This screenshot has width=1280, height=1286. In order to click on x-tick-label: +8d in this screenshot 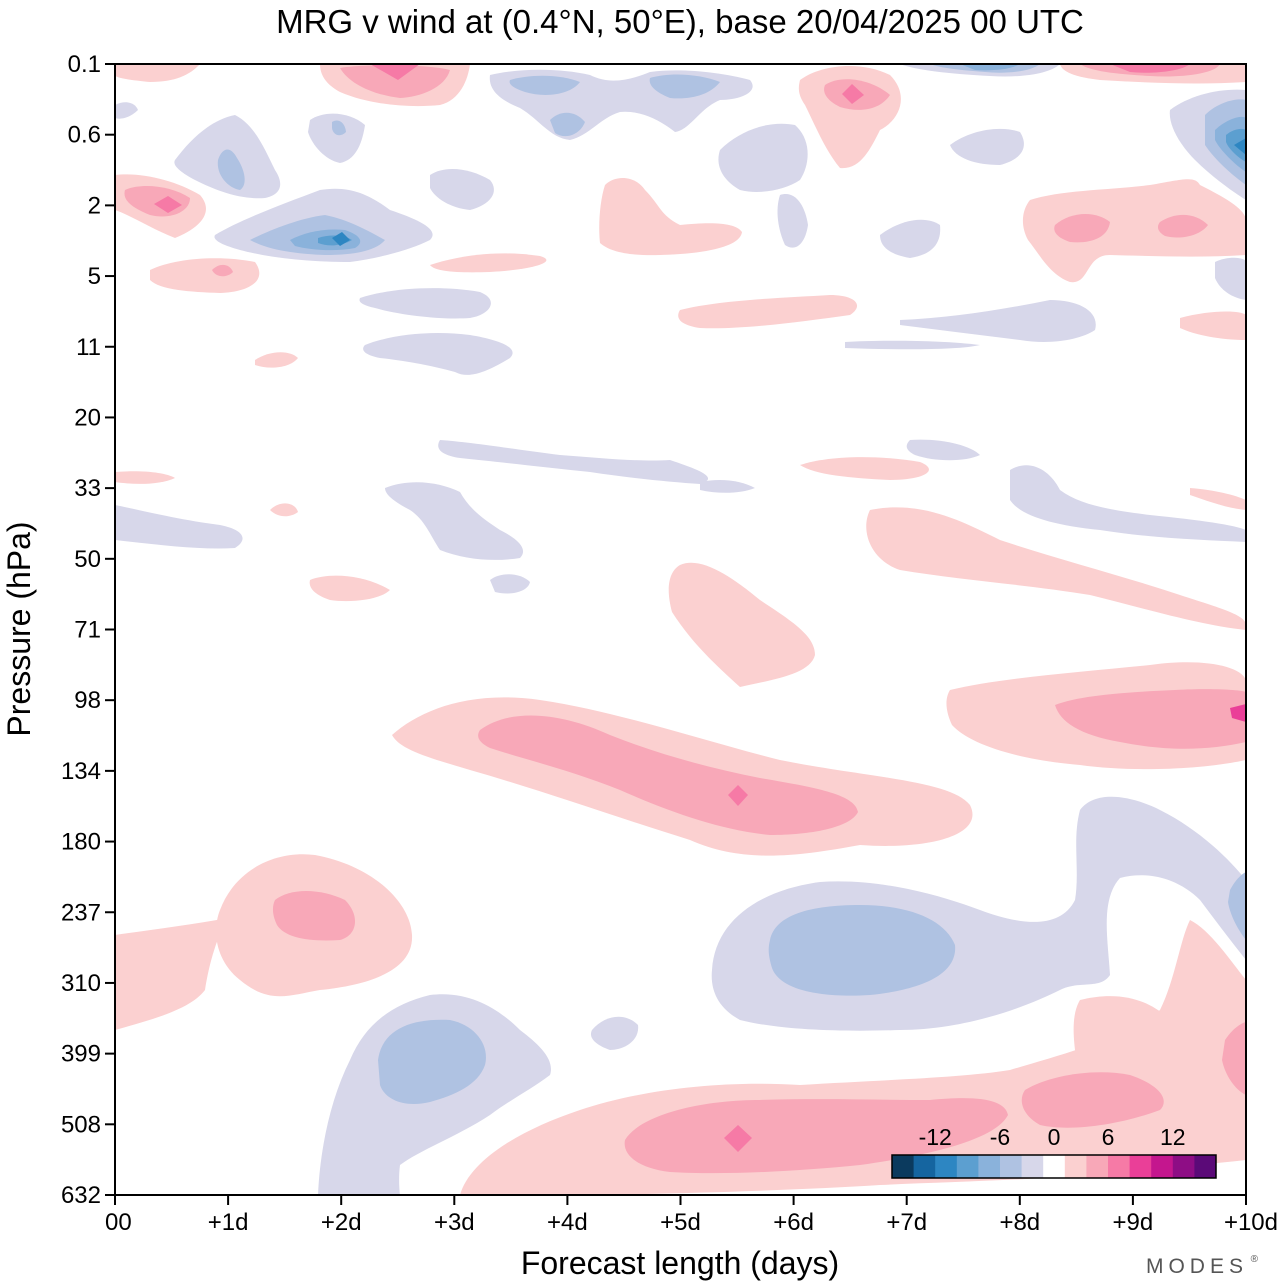, I will do `click(1019, 1222)`.